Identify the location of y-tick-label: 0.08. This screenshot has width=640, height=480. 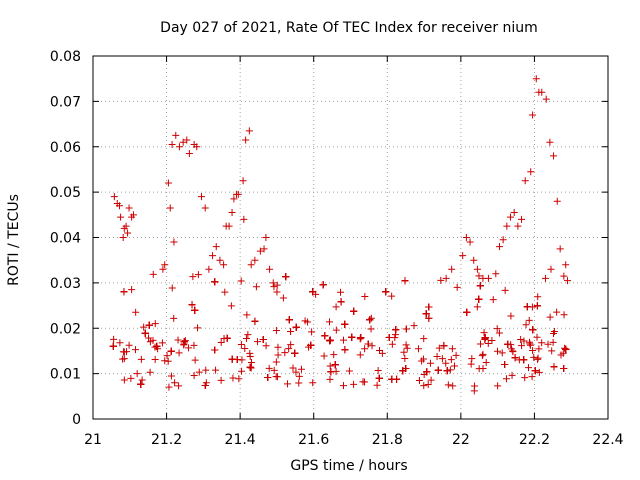
(65, 57).